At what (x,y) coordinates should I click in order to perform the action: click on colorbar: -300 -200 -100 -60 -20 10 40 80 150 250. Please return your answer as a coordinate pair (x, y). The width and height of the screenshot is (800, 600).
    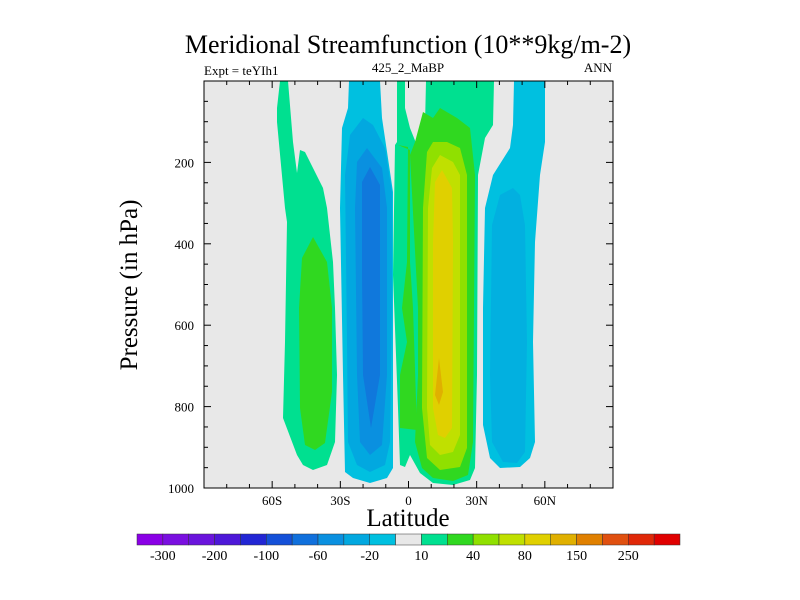
    Looking at the image, I should click on (408, 548).